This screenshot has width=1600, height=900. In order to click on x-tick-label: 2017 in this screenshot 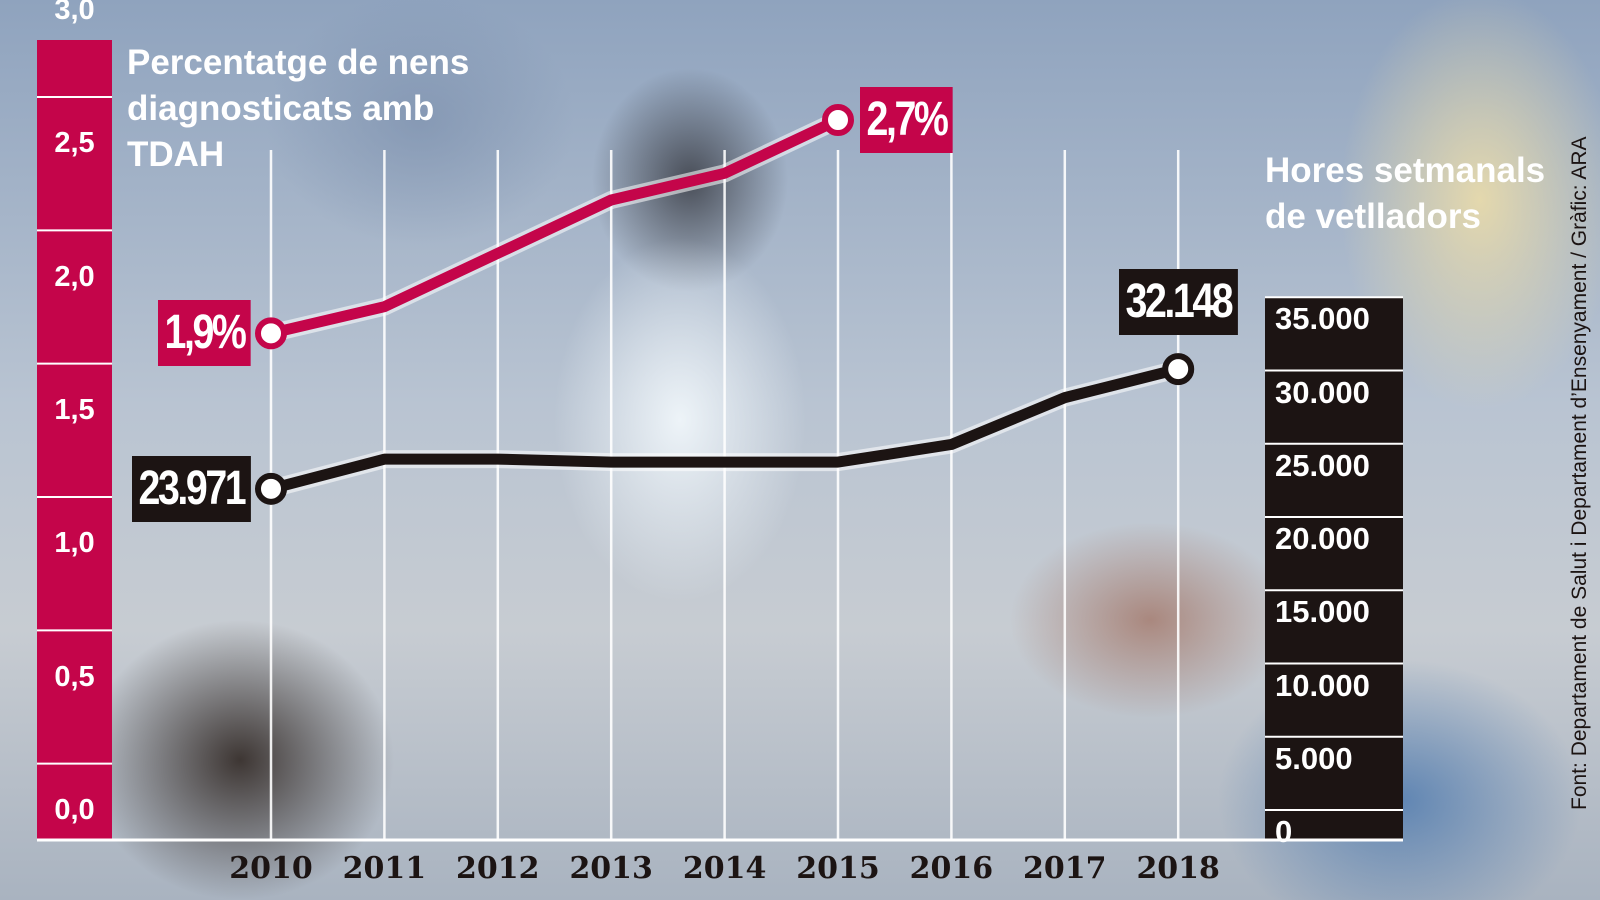, I will do `click(1065, 868)`.